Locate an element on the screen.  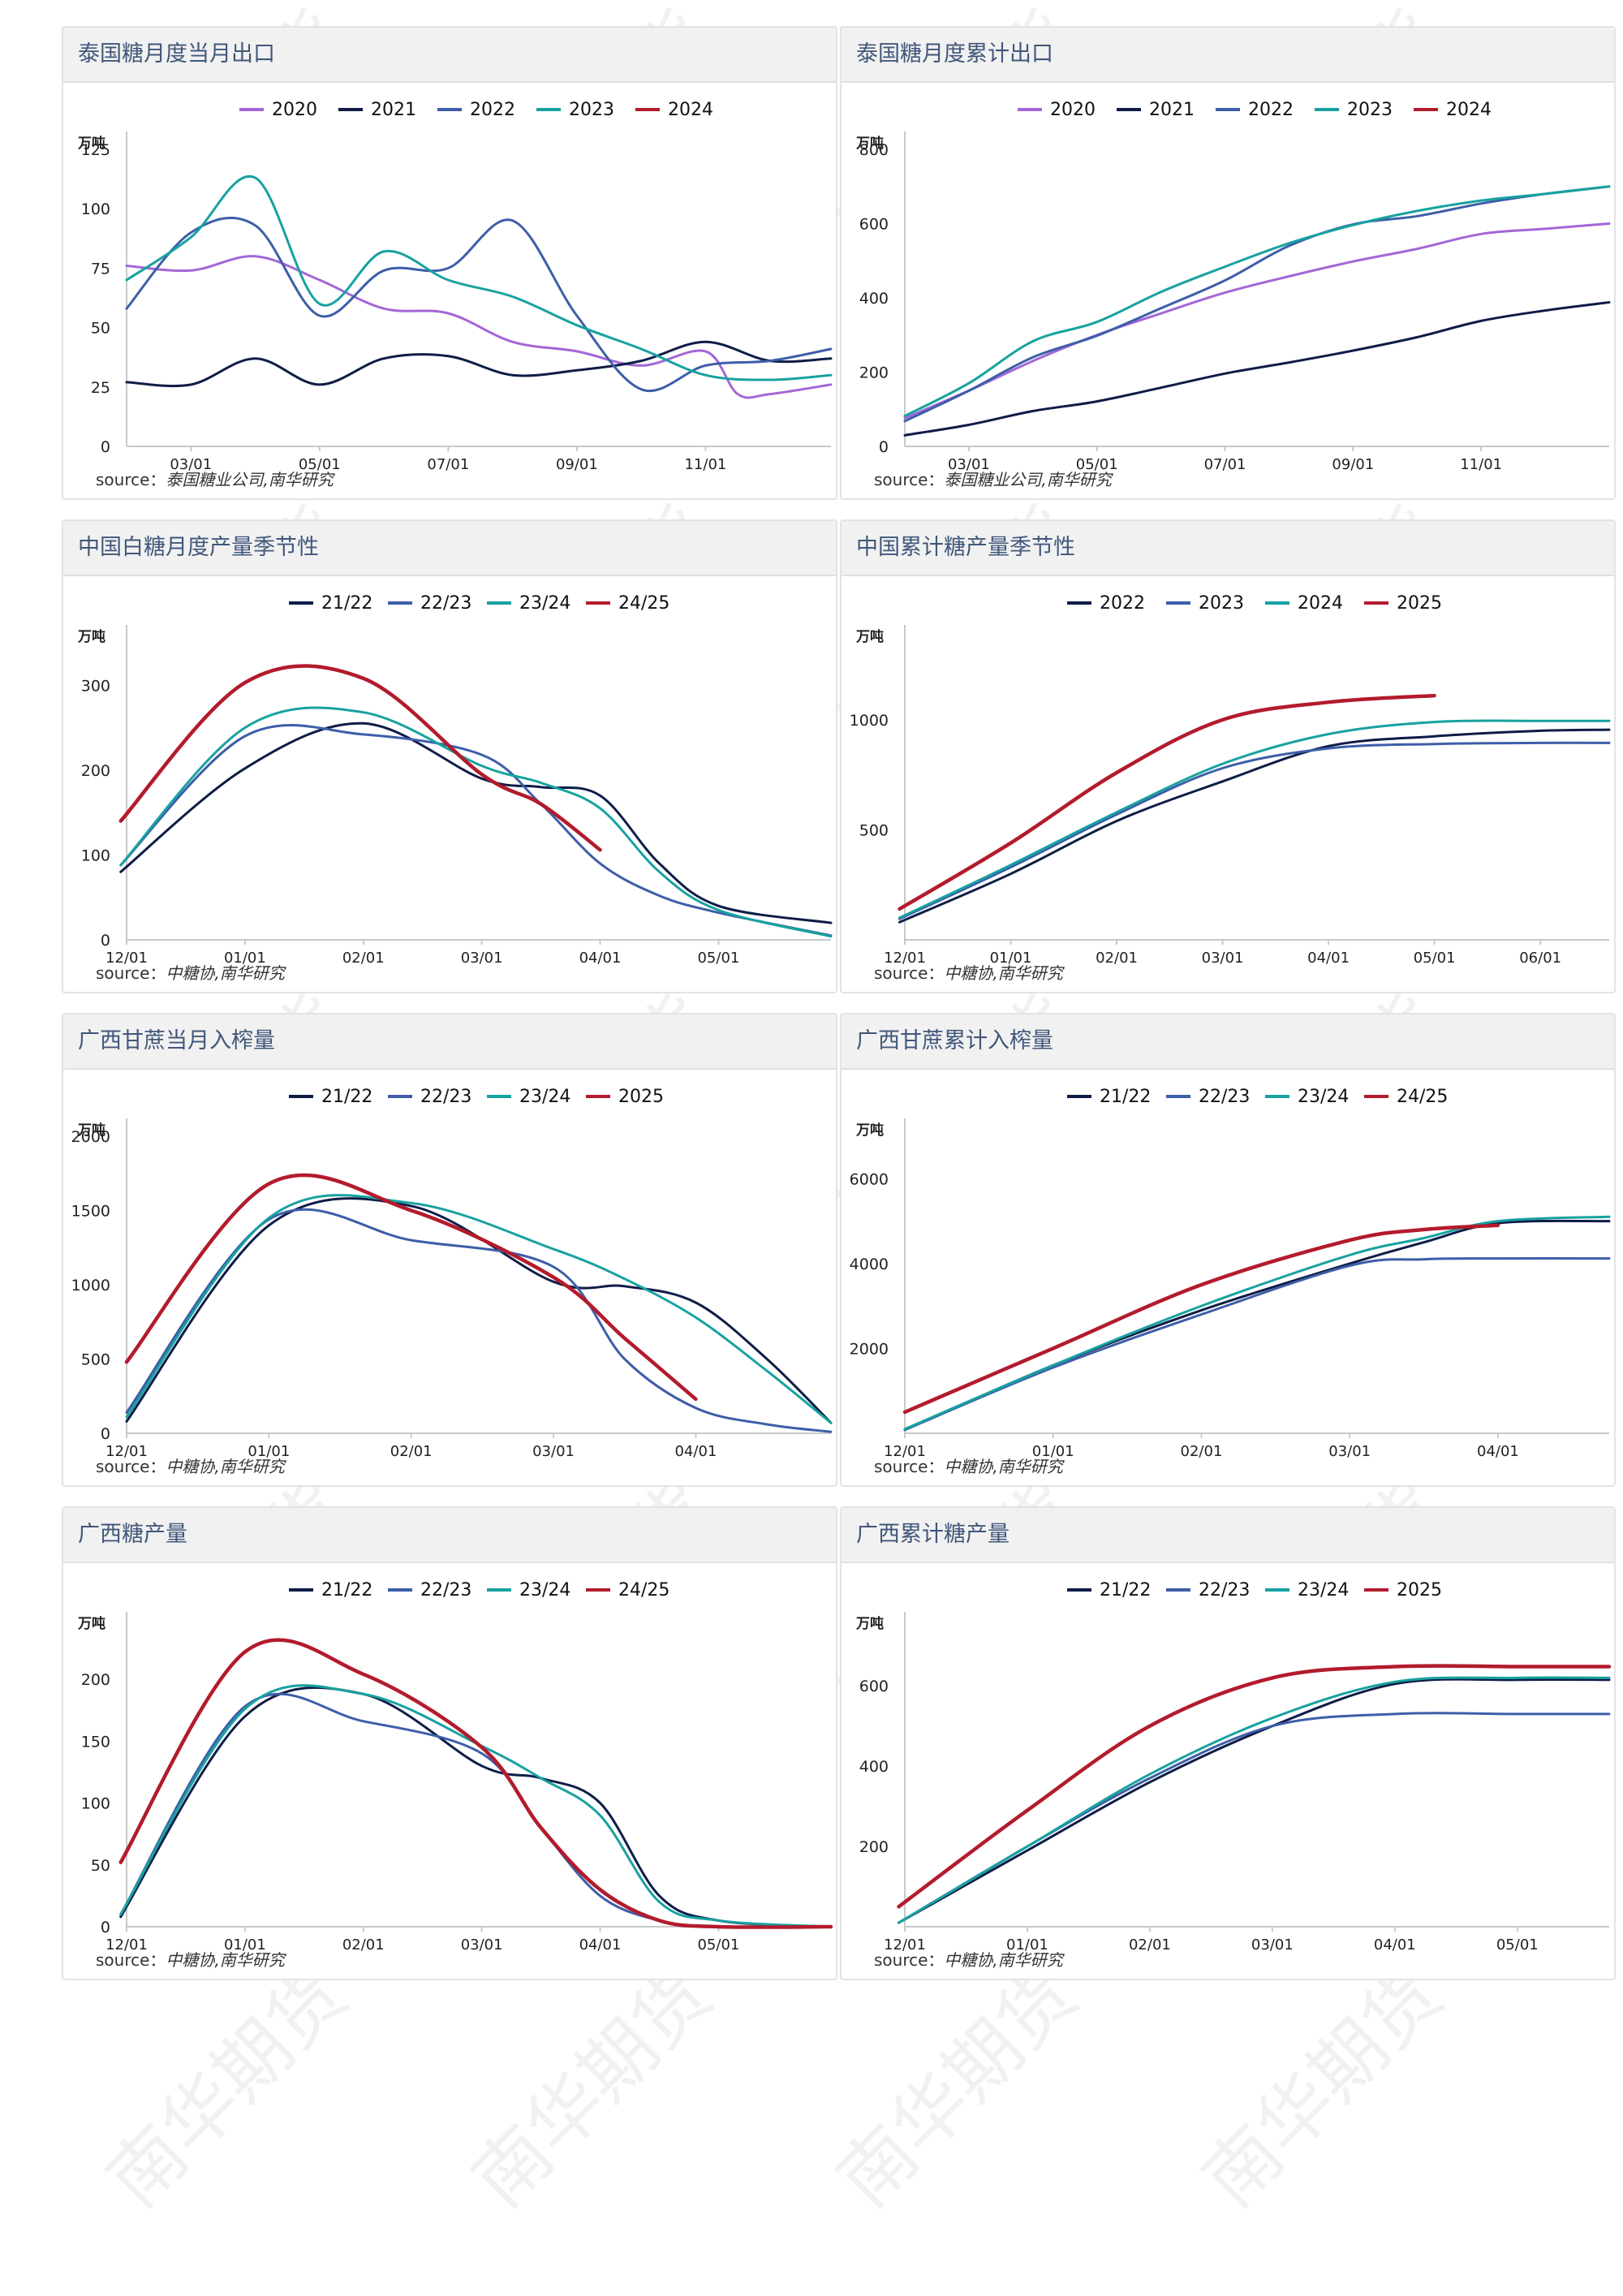
chart-title: 中国累计糖产量季节性 is located at coordinates (1228, 549).